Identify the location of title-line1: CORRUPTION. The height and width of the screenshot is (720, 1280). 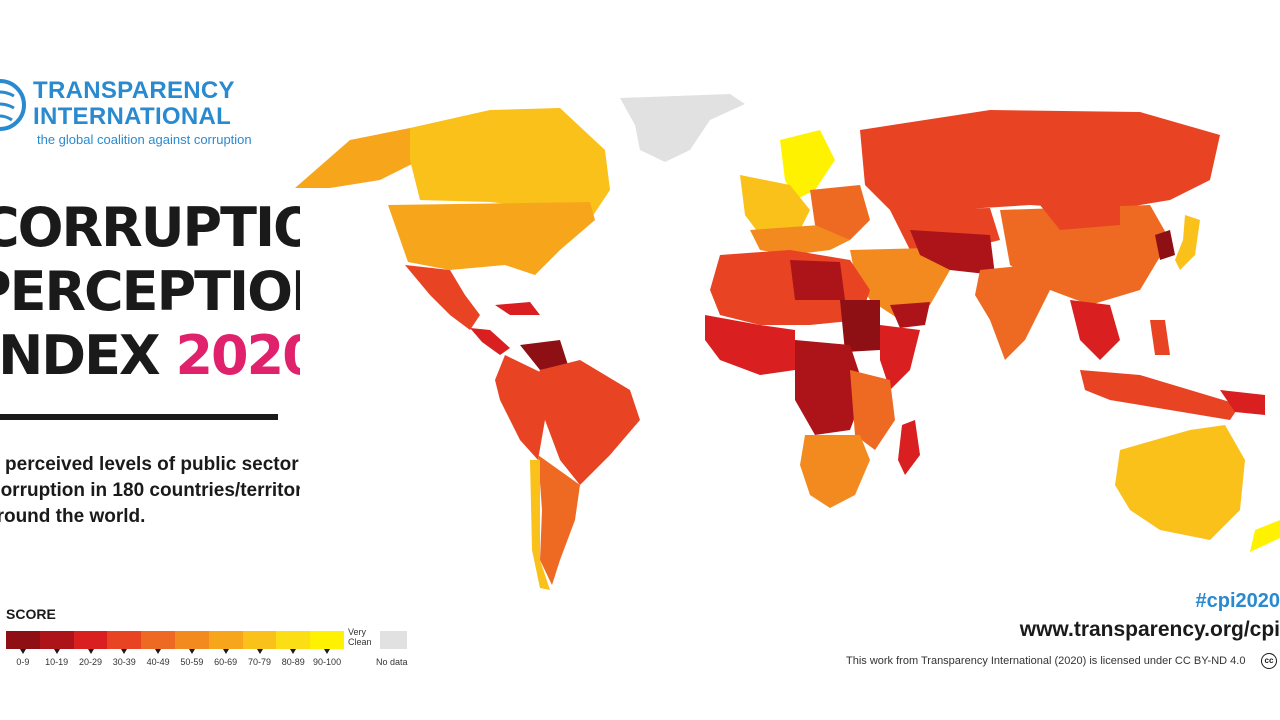
(150, 227).